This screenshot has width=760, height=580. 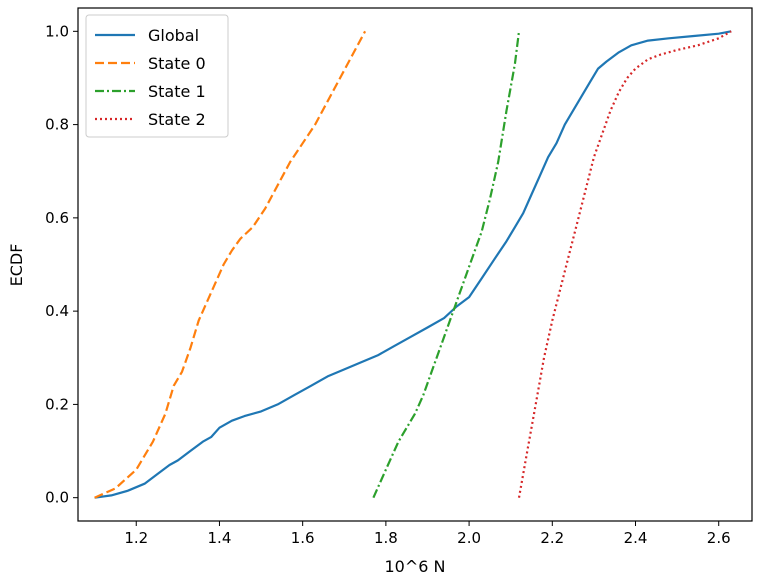 I want to click on legend: Global State 0 State 1 State 2, so click(x=157, y=76).